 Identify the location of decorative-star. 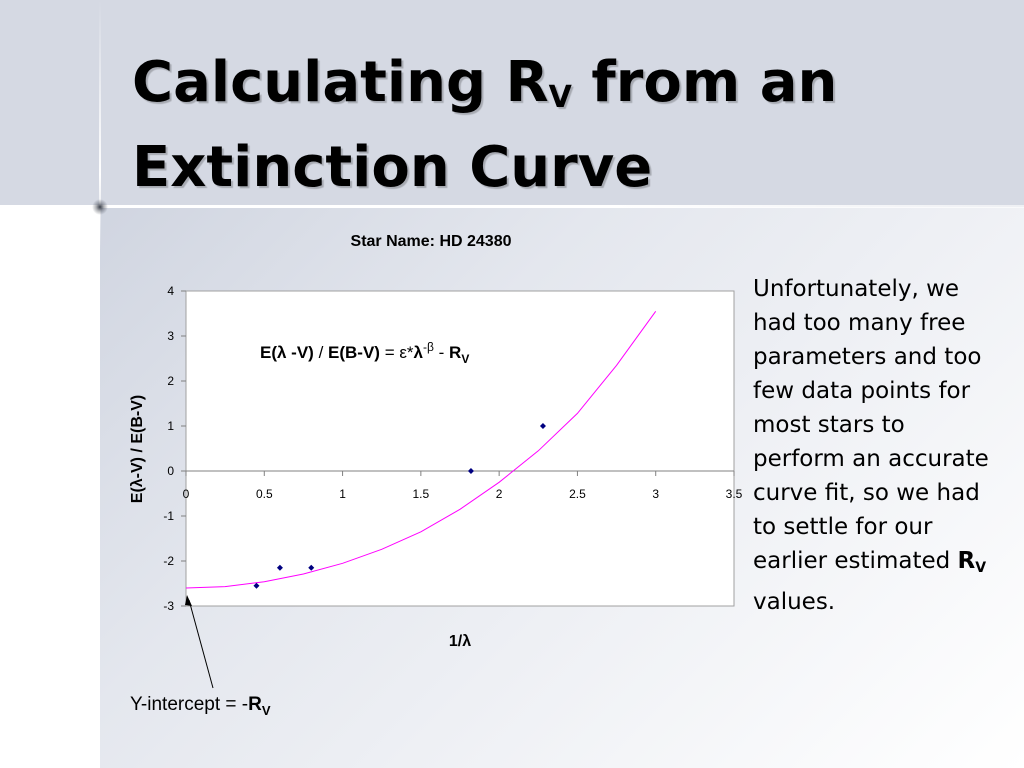
(100, 207).